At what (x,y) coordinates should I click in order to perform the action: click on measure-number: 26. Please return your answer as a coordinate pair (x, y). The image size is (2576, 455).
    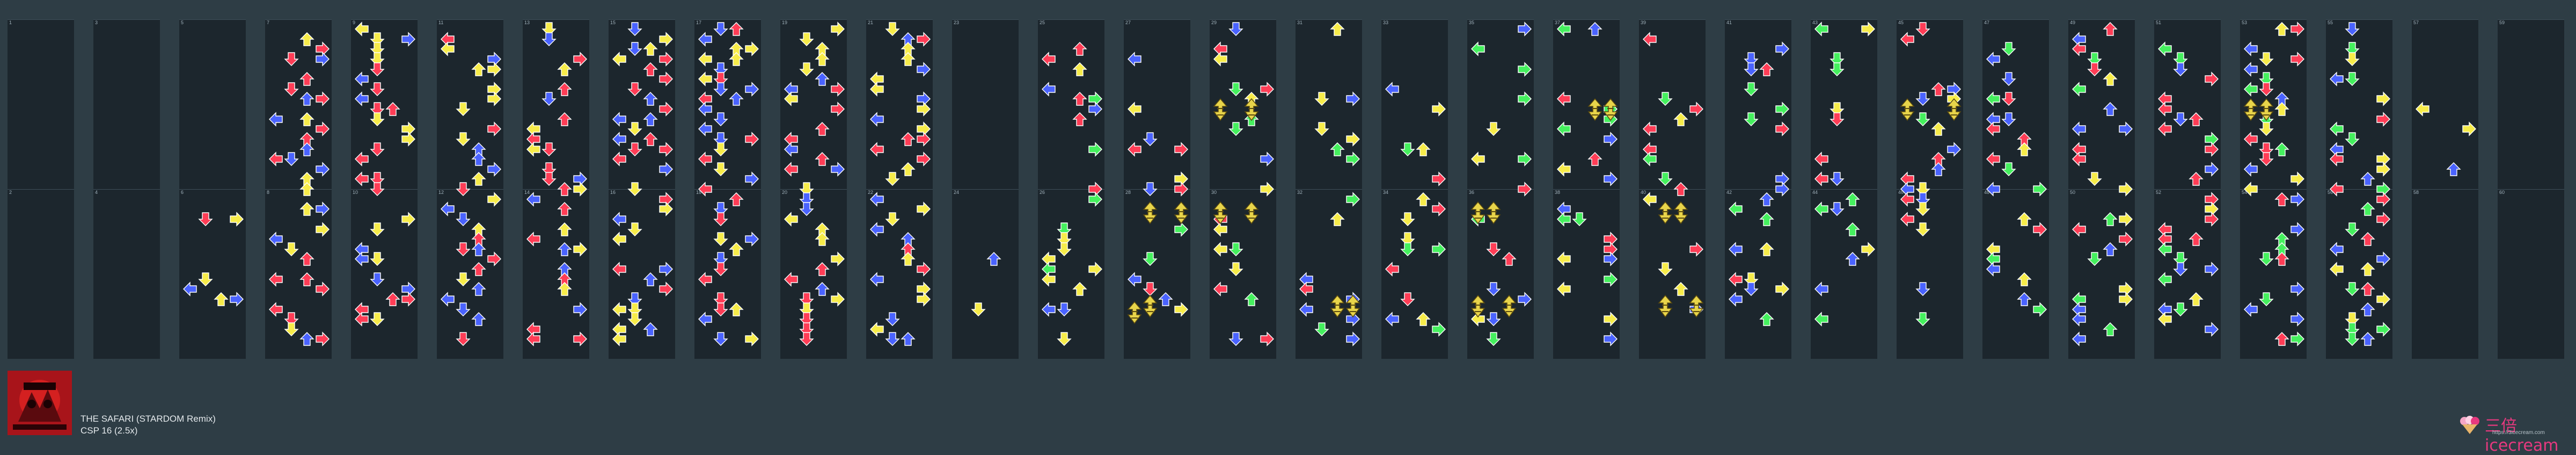
    Looking at the image, I should click on (1042, 192).